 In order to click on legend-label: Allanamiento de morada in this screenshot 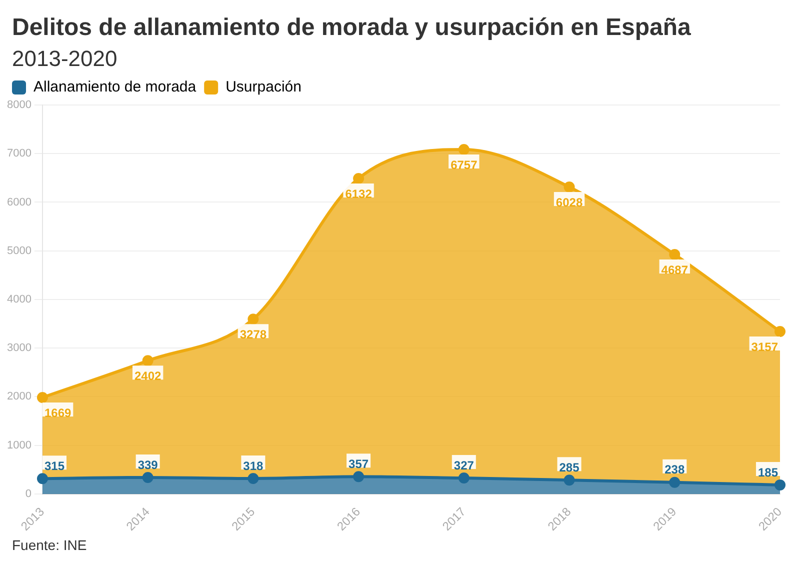, I will do `click(115, 87)`.